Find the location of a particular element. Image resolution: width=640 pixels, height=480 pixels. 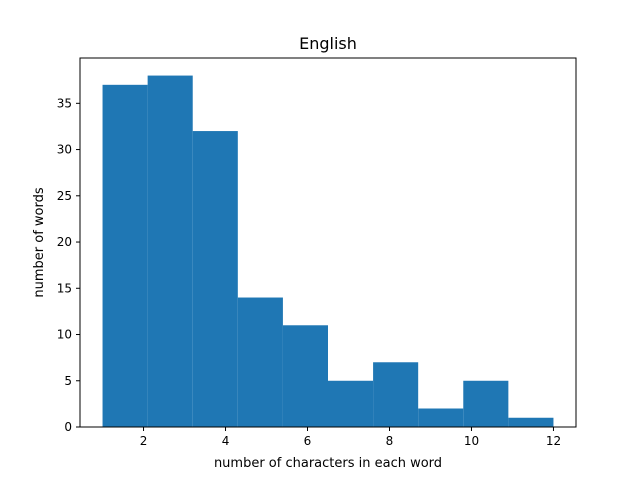

y-axis-label: number of words is located at coordinates (39, 242).